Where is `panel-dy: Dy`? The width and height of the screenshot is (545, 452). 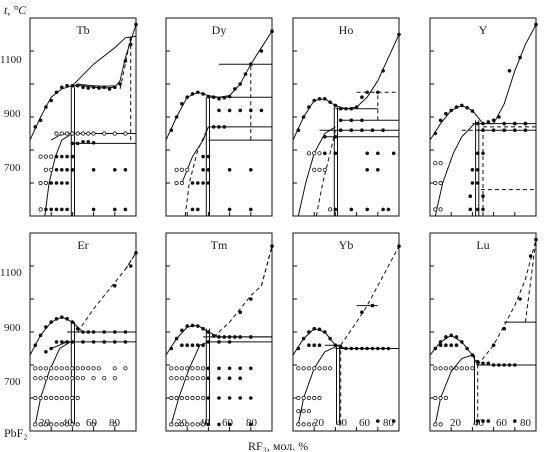 panel-dy: Dy is located at coordinates (219, 117).